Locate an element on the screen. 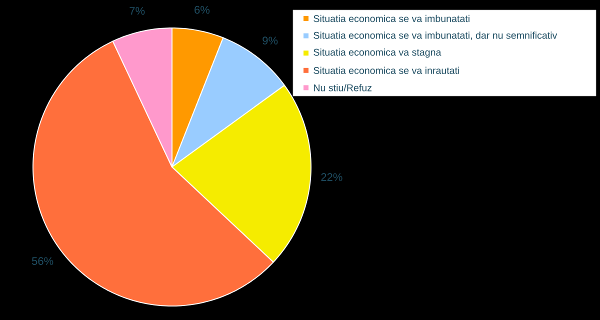 The width and height of the screenshot is (600, 320). data-label: 7% is located at coordinates (137, 11).